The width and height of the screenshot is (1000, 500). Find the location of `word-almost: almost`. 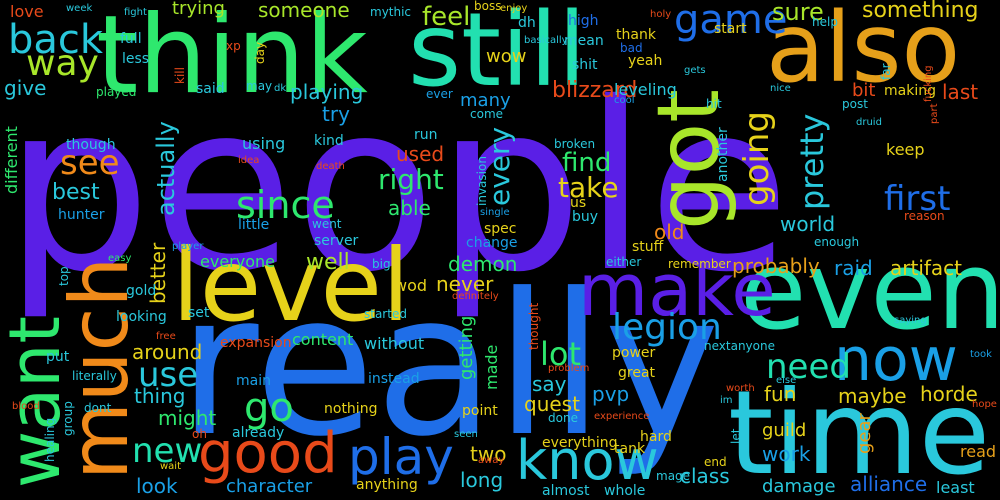

word-almost: almost is located at coordinates (566, 491).